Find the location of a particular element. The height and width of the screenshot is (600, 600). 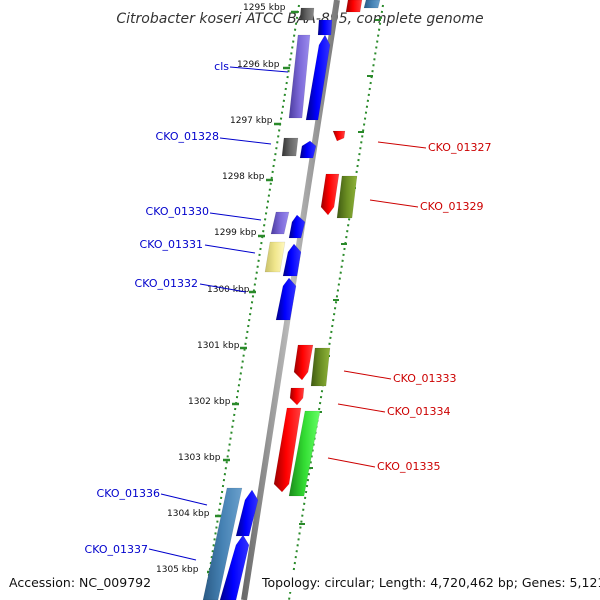

scale-label-1297: 1297 kbp is located at coordinates (251, 121).